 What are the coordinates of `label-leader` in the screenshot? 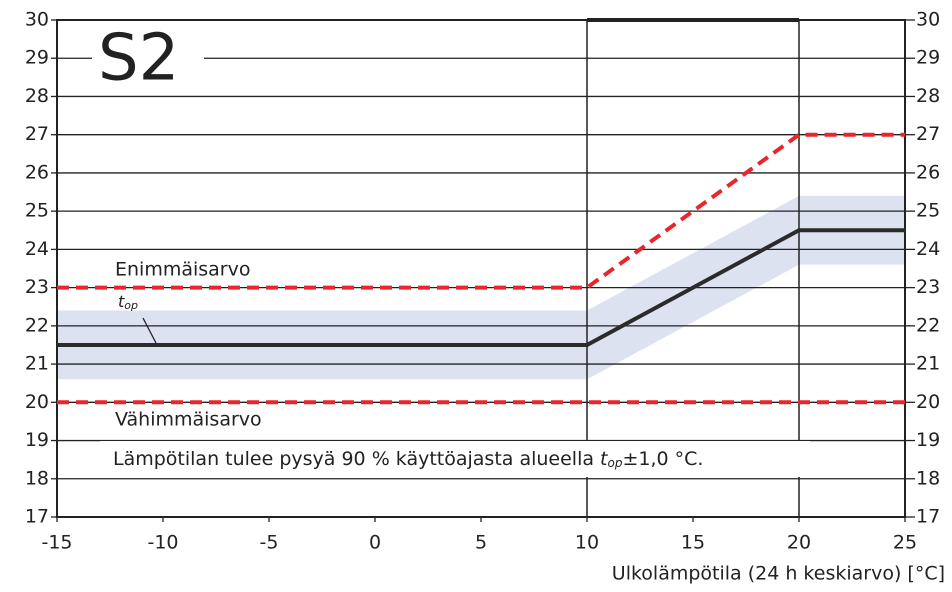 It's located at (149, 330).